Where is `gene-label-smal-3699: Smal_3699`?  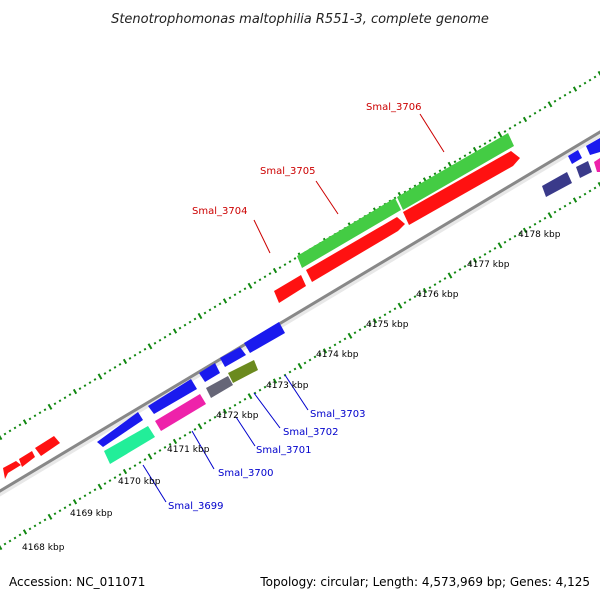 gene-label-smal-3699: Smal_3699 is located at coordinates (195, 506).